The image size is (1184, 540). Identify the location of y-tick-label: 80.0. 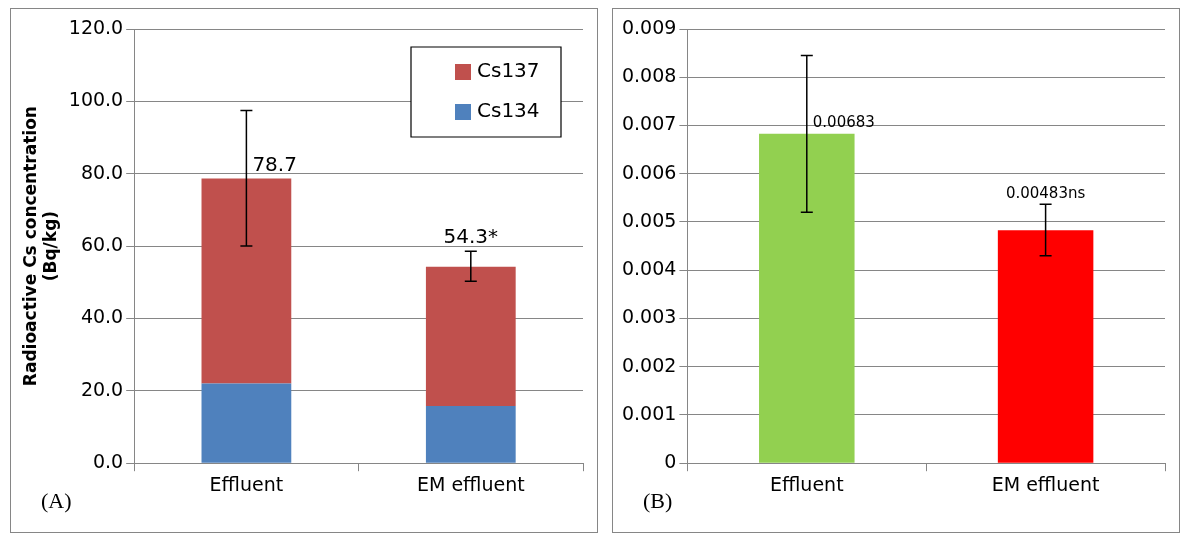
(102, 171).